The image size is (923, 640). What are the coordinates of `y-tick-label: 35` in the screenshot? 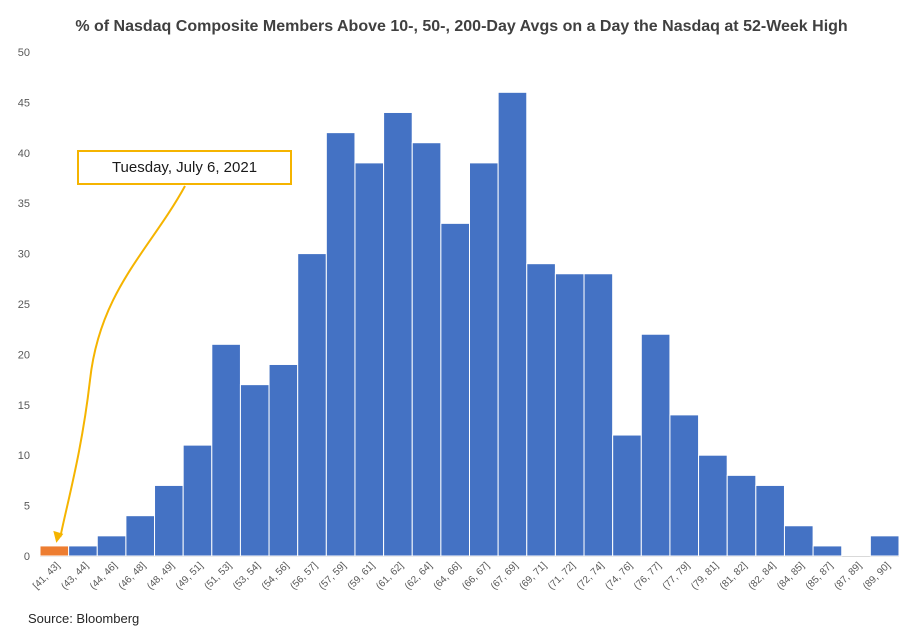 It's located at (24, 204).